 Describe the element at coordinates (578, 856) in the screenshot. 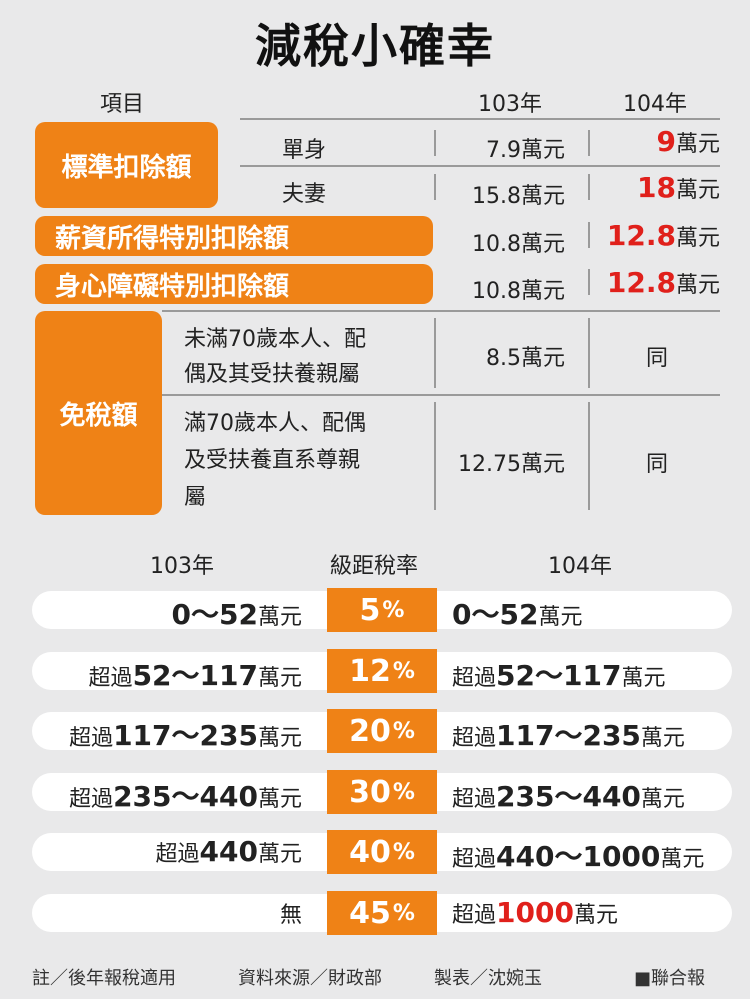

I see `bracket-104: 超過440～1000萬元` at that location.